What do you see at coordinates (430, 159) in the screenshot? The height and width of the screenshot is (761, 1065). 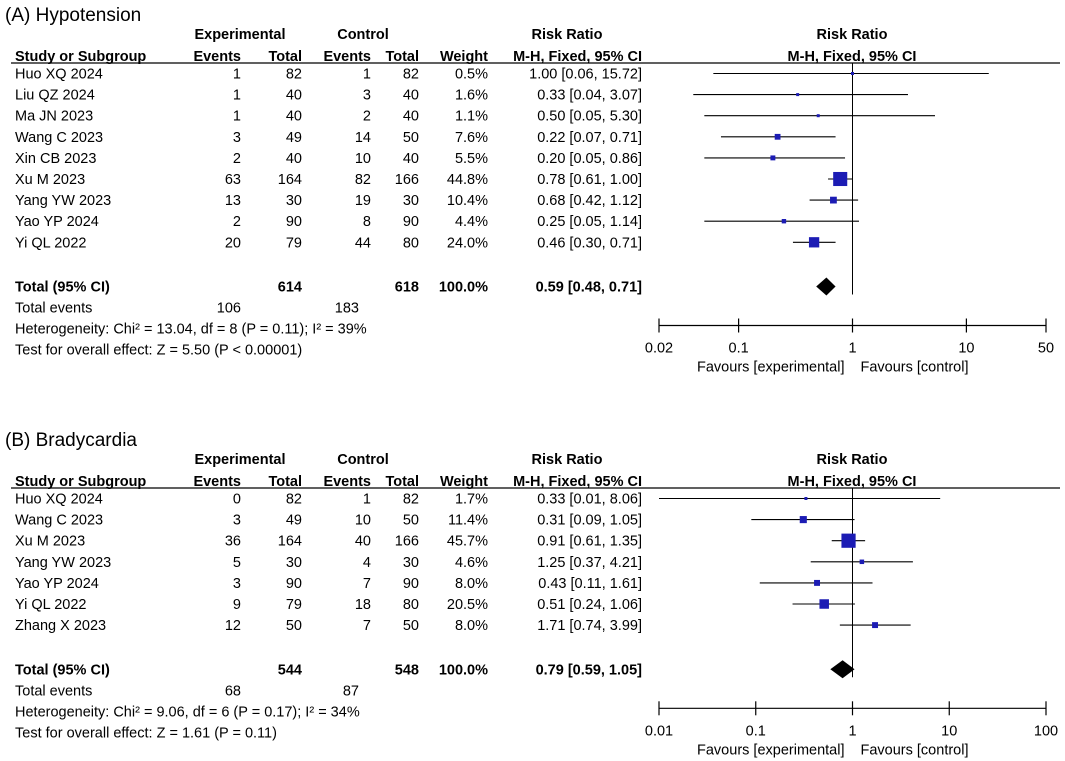 I see `study-row: Xin CB 2023 2 40 10 40 5.5% 0.20 [0.05, 0.86]` at bounding box center [430, 159].